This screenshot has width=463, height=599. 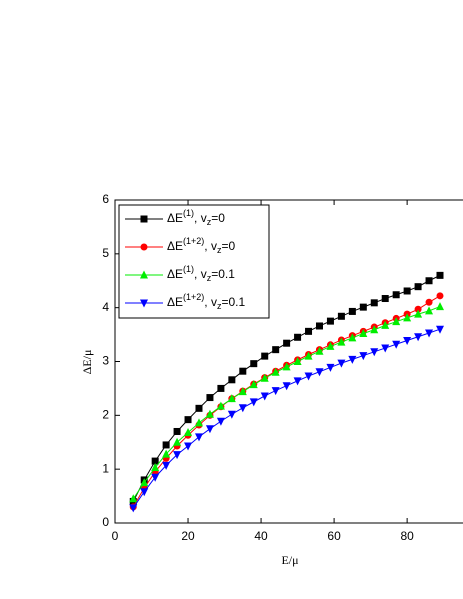 What do you see at coordinates (188, 536) in the screenshot?
I see `x-tick-label: 20` at bounding box center [188, 536].